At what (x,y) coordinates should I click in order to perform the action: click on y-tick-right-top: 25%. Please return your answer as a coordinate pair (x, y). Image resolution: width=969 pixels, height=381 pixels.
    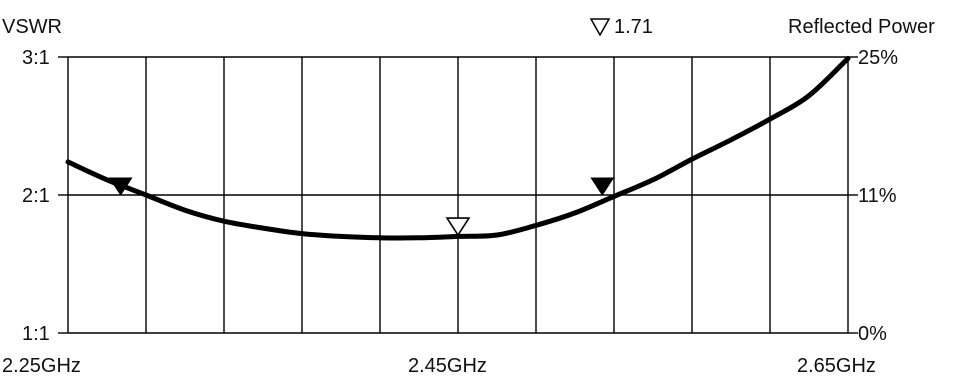
    Looking at the image, I should click on (878, 58).